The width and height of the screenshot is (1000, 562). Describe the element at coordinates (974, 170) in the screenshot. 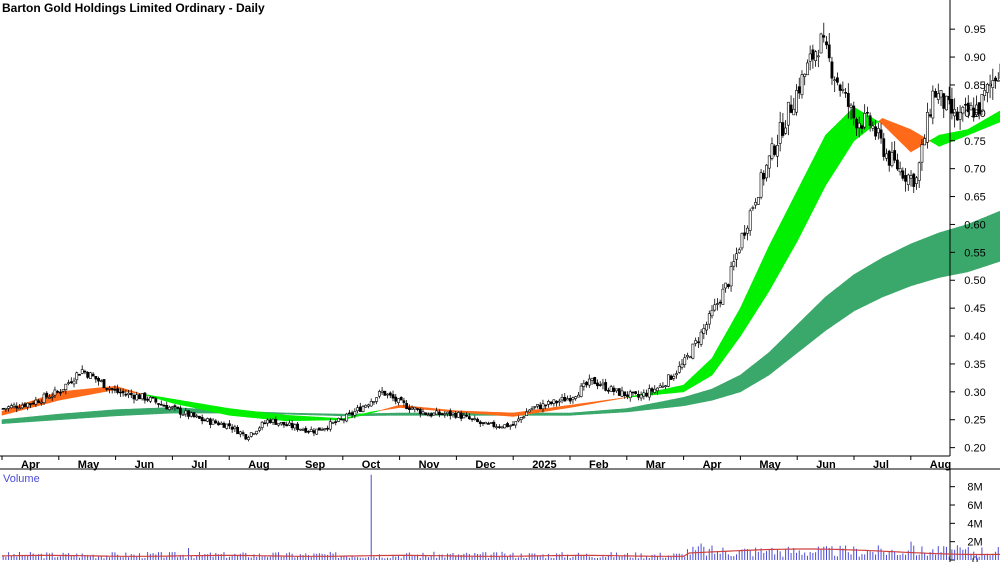

I see `price-tick-label: 0.70` at that location.